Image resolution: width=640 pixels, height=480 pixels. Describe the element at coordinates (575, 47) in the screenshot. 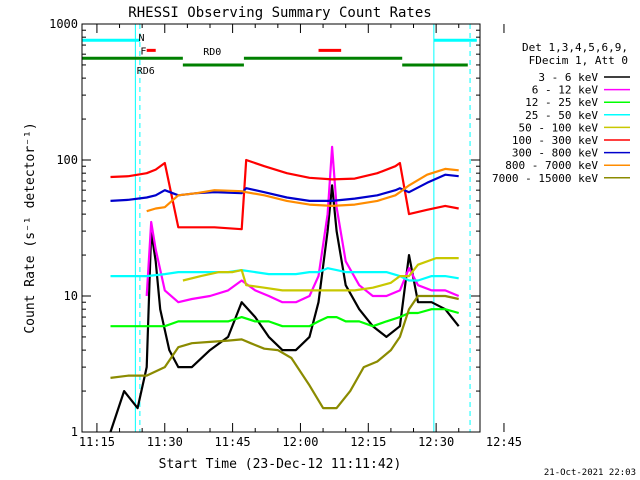

I see `legend-header-line-1: Det 1,3,4,5,6,9,` at that location.